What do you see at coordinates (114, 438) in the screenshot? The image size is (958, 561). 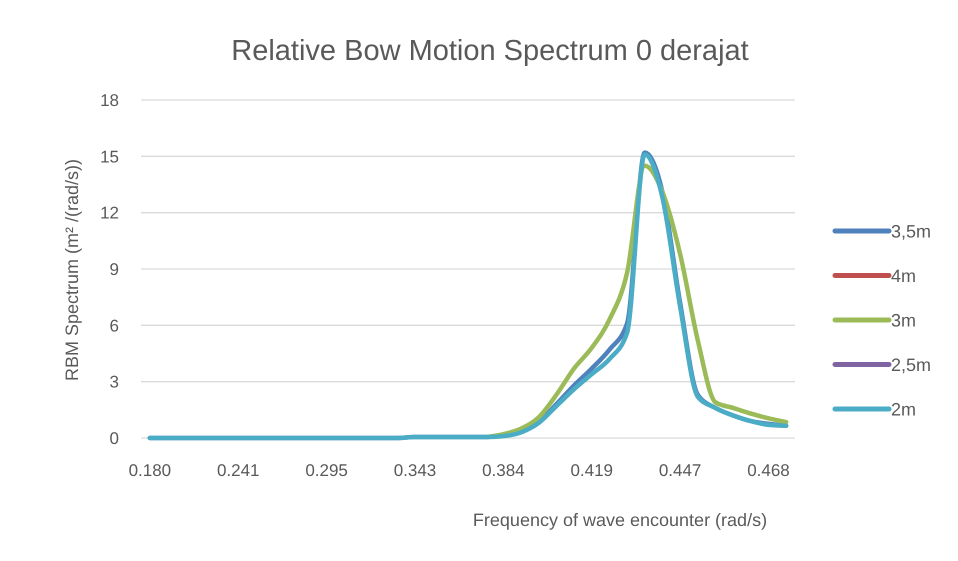 I see `y-tick-label: 0` at bounding box center [114, 438].